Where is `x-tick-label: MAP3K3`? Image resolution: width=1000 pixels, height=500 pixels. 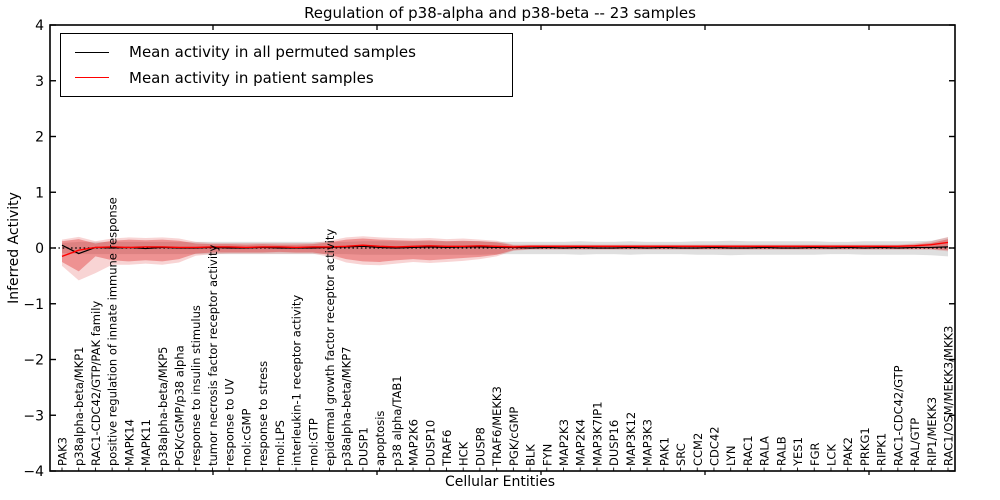
x-tick-label: MAP3K3 is located at coordinates (648, 442).